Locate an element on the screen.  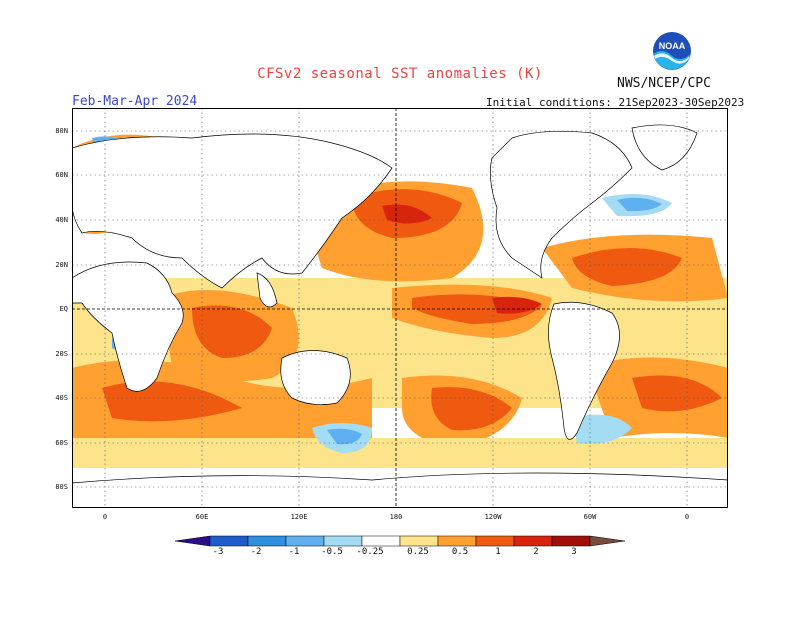
lat-label-20s: 20S is located at coordinates (61, 354).